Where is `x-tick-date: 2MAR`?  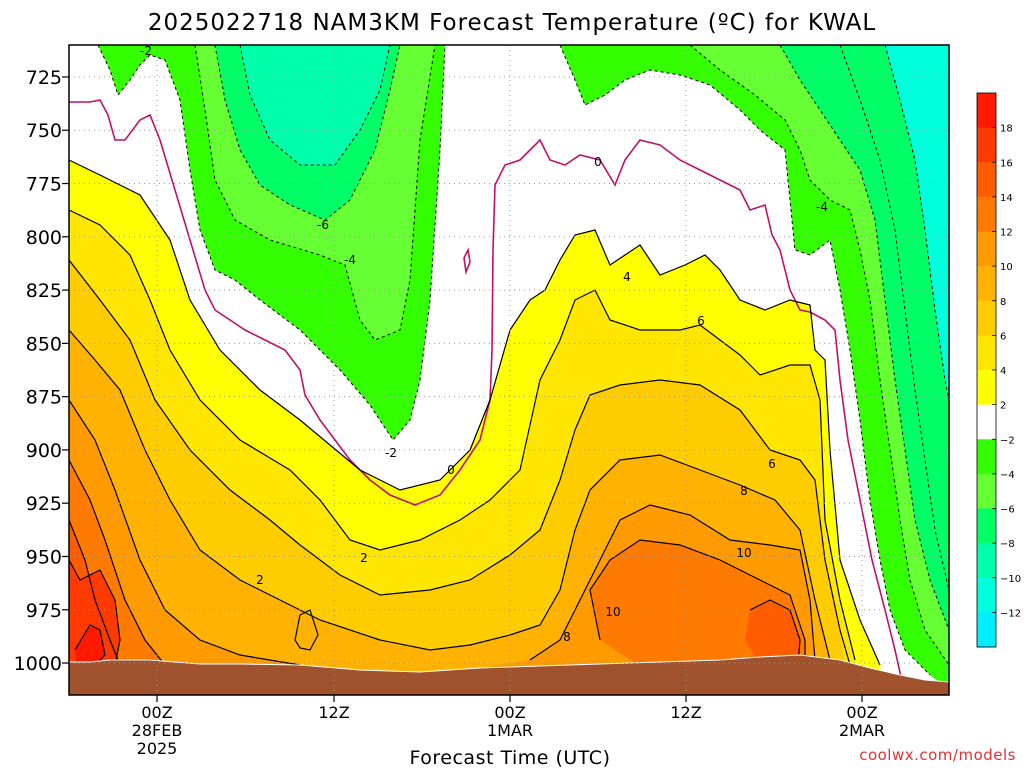 x-tick-date: 2MAR is located at coordinates (862, 730).